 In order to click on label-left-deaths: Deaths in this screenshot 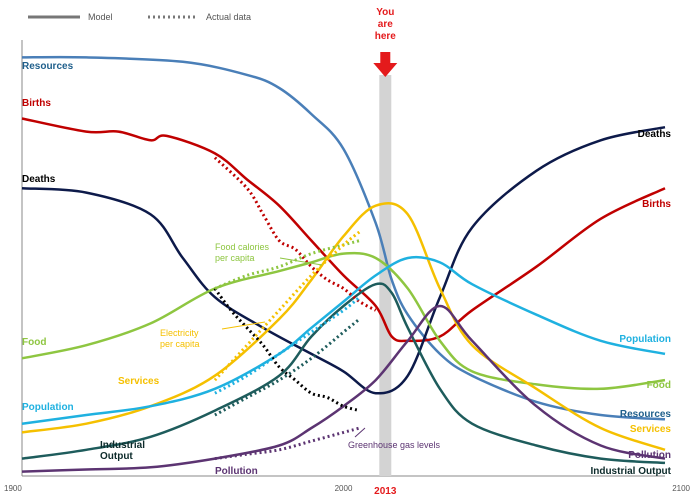, I will do `click(39, 179)`.